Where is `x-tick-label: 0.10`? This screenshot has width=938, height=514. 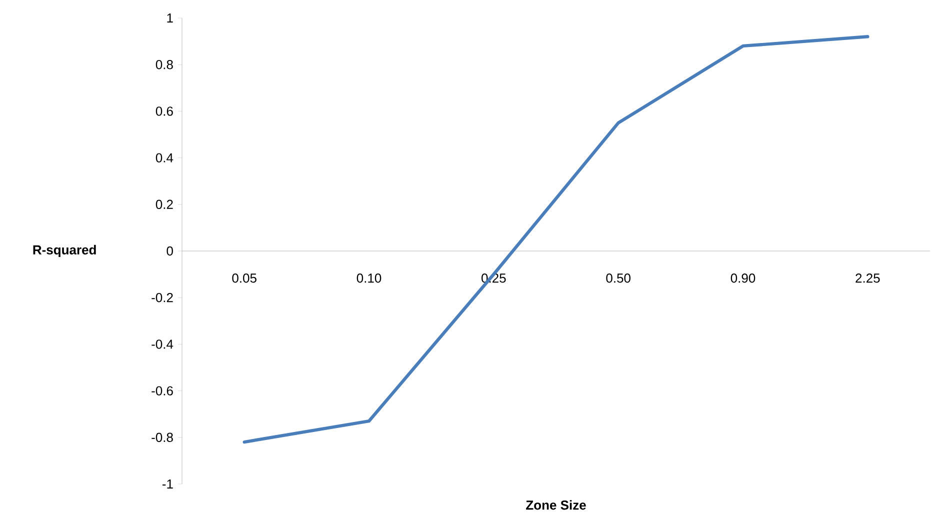
x-tick-label: 0.10 is located at coordinates (369, 278).